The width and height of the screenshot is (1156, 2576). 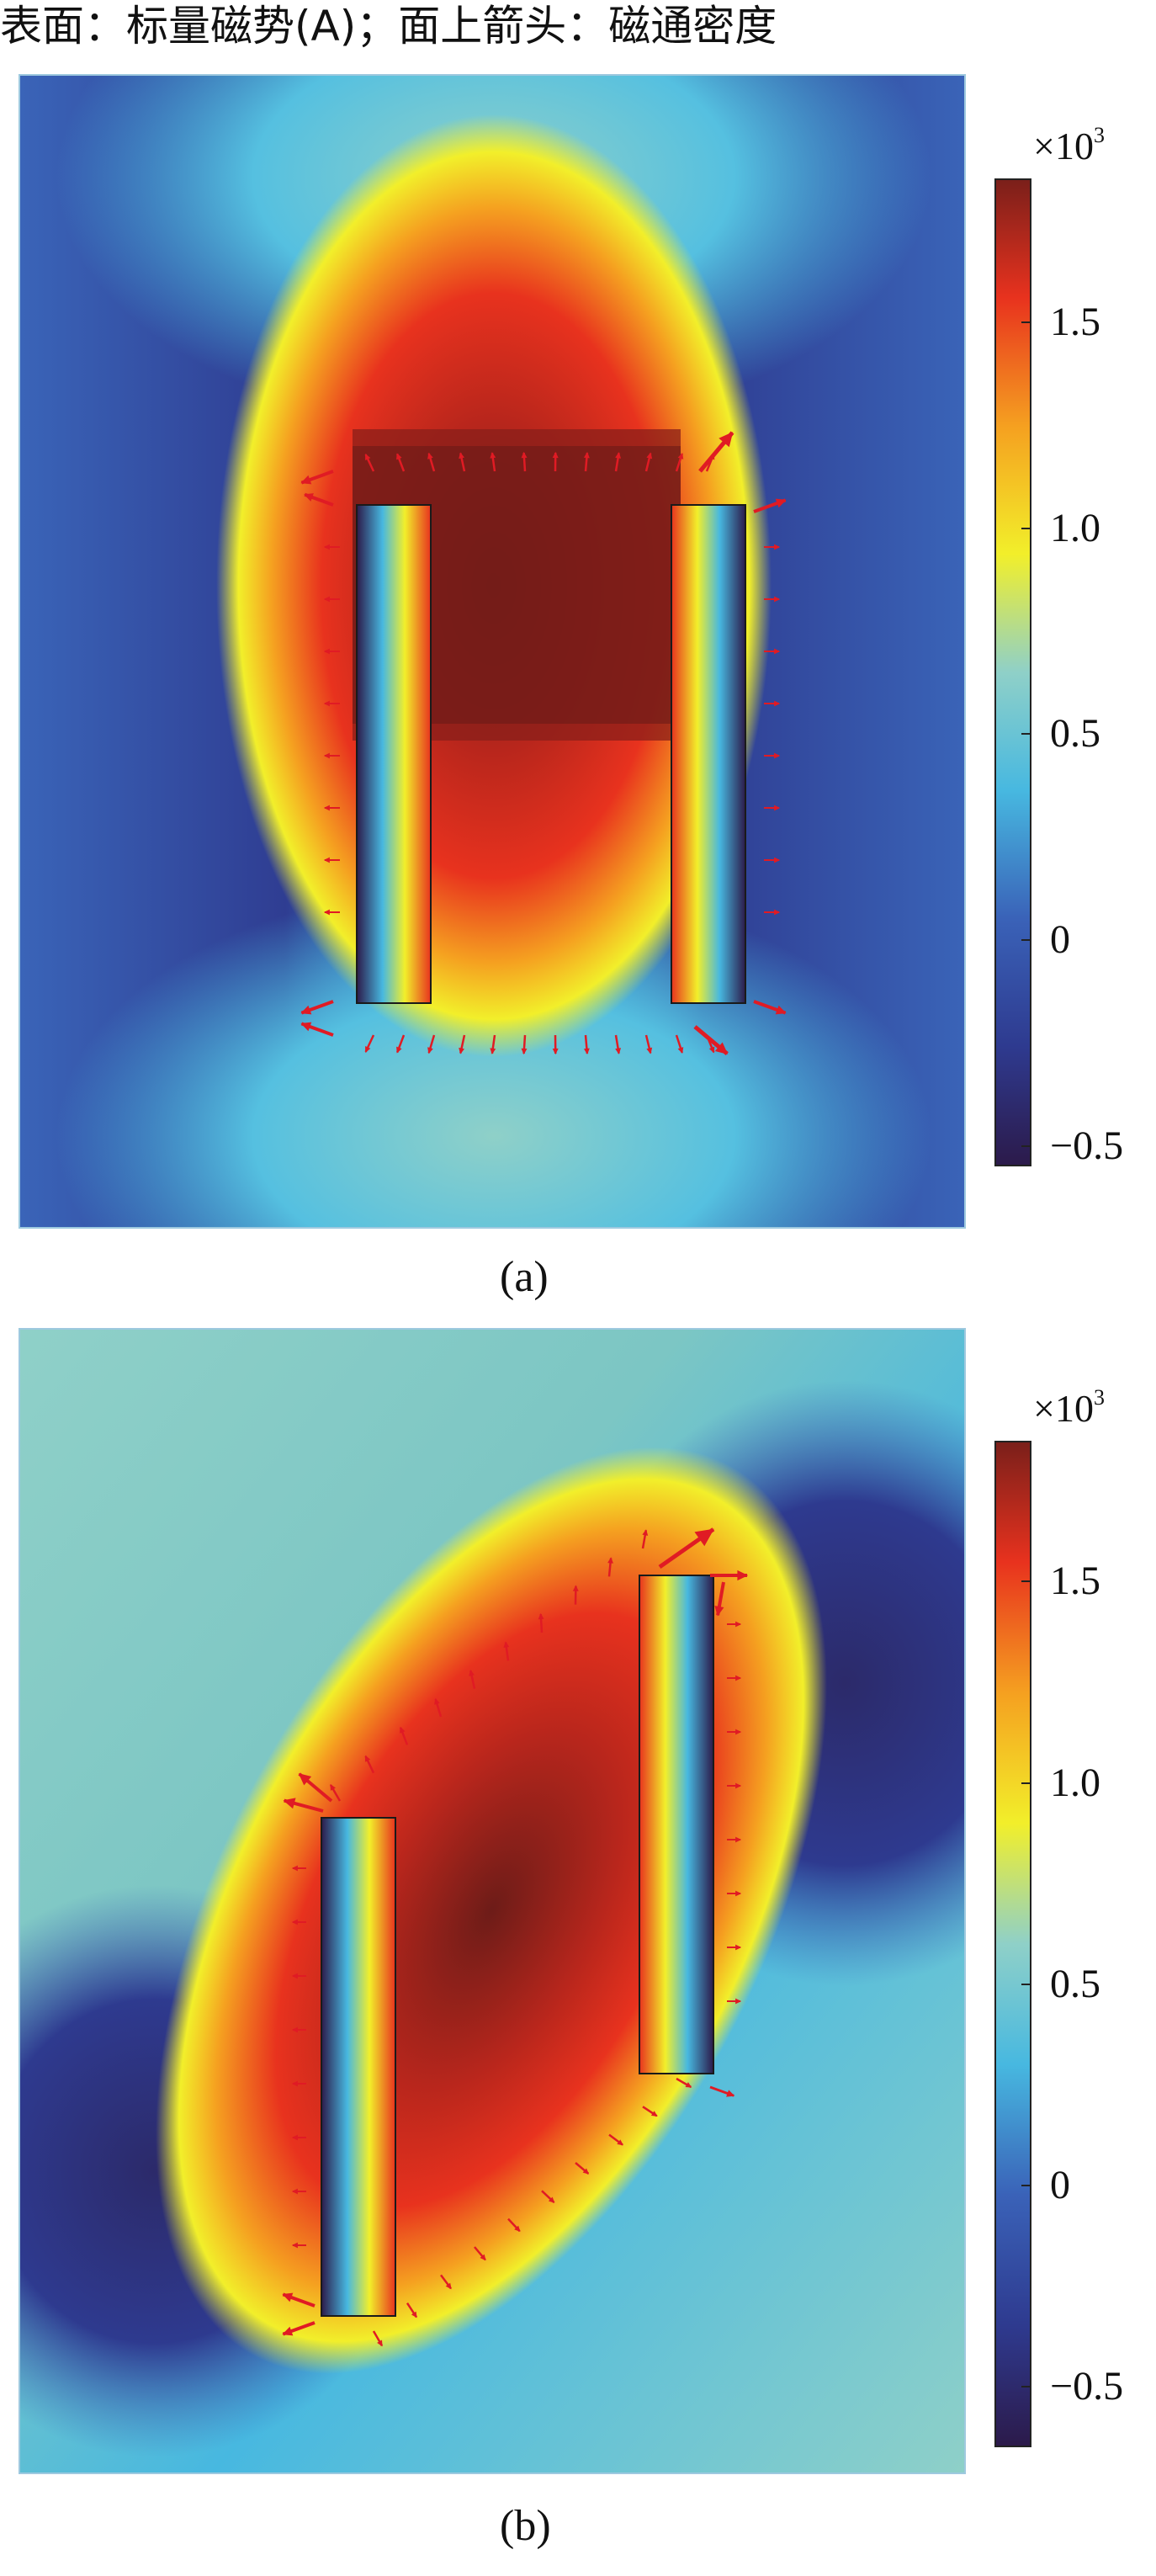 What do you see at coordinates (708, 754) in the screenshot?
I see `magnet-right-a` at bounding box center [708, 754].